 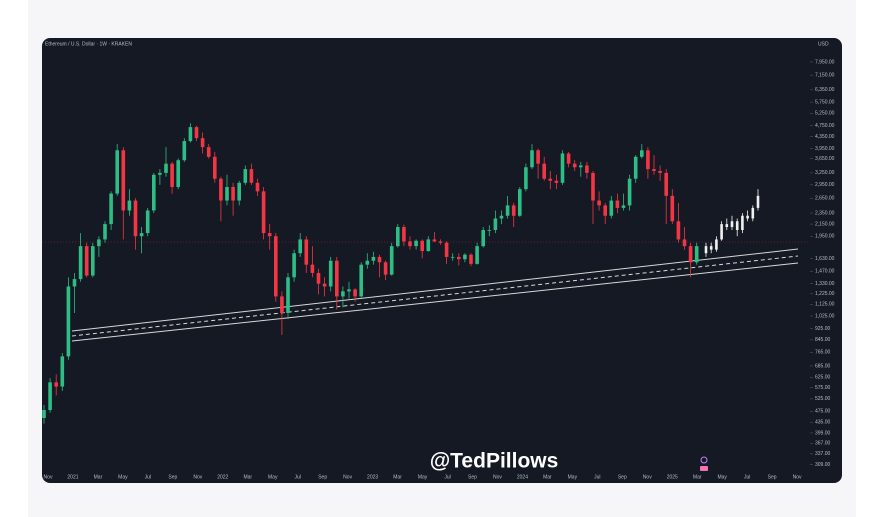 I want to click on y-tick-label: 575.00, so click(x=823, y=388).